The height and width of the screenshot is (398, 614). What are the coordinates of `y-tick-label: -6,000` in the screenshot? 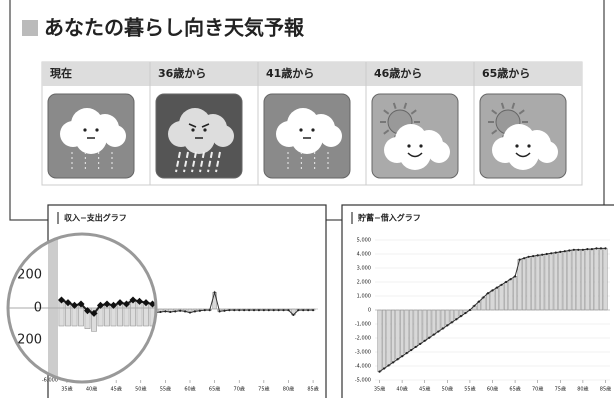 It's located at (50, 381).